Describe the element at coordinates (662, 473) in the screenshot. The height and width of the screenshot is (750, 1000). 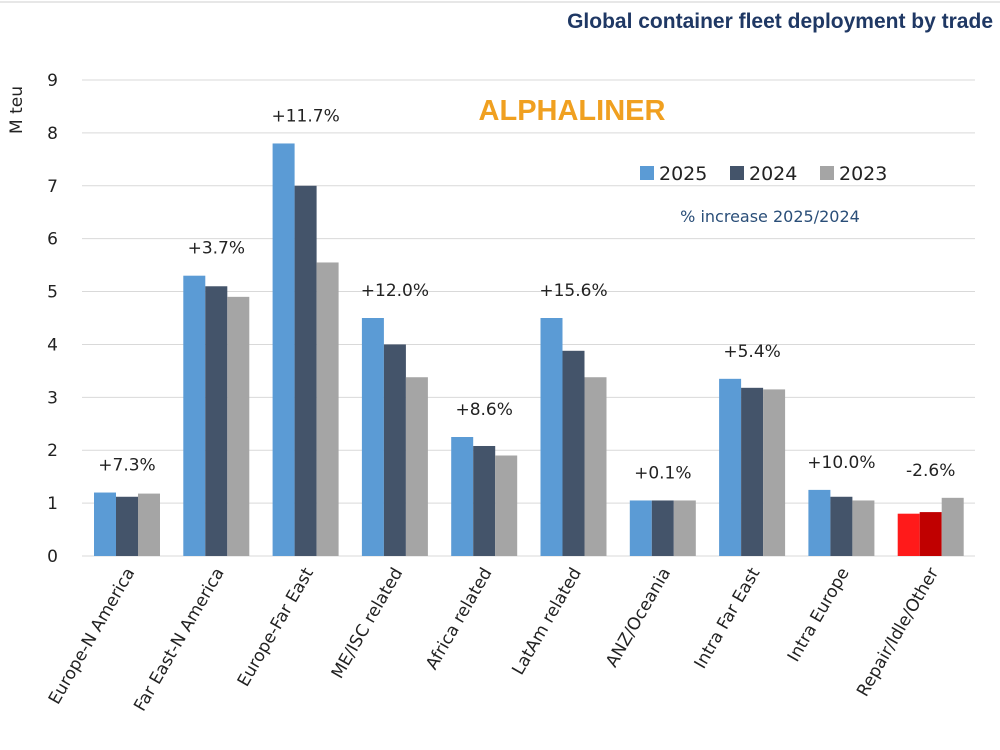
I see `percent-label: +0.1%` at that location.